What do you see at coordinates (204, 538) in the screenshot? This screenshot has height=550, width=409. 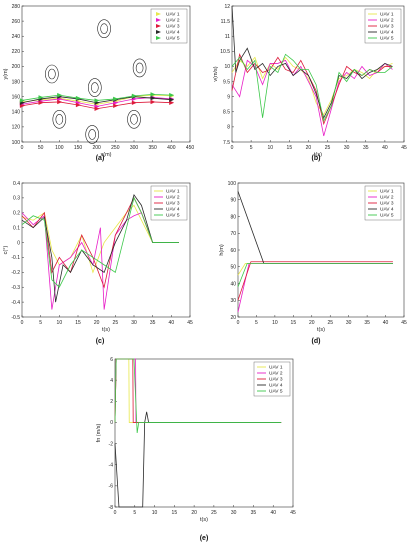 I see `panel-label: (e)` at bounding box center [204, 538].